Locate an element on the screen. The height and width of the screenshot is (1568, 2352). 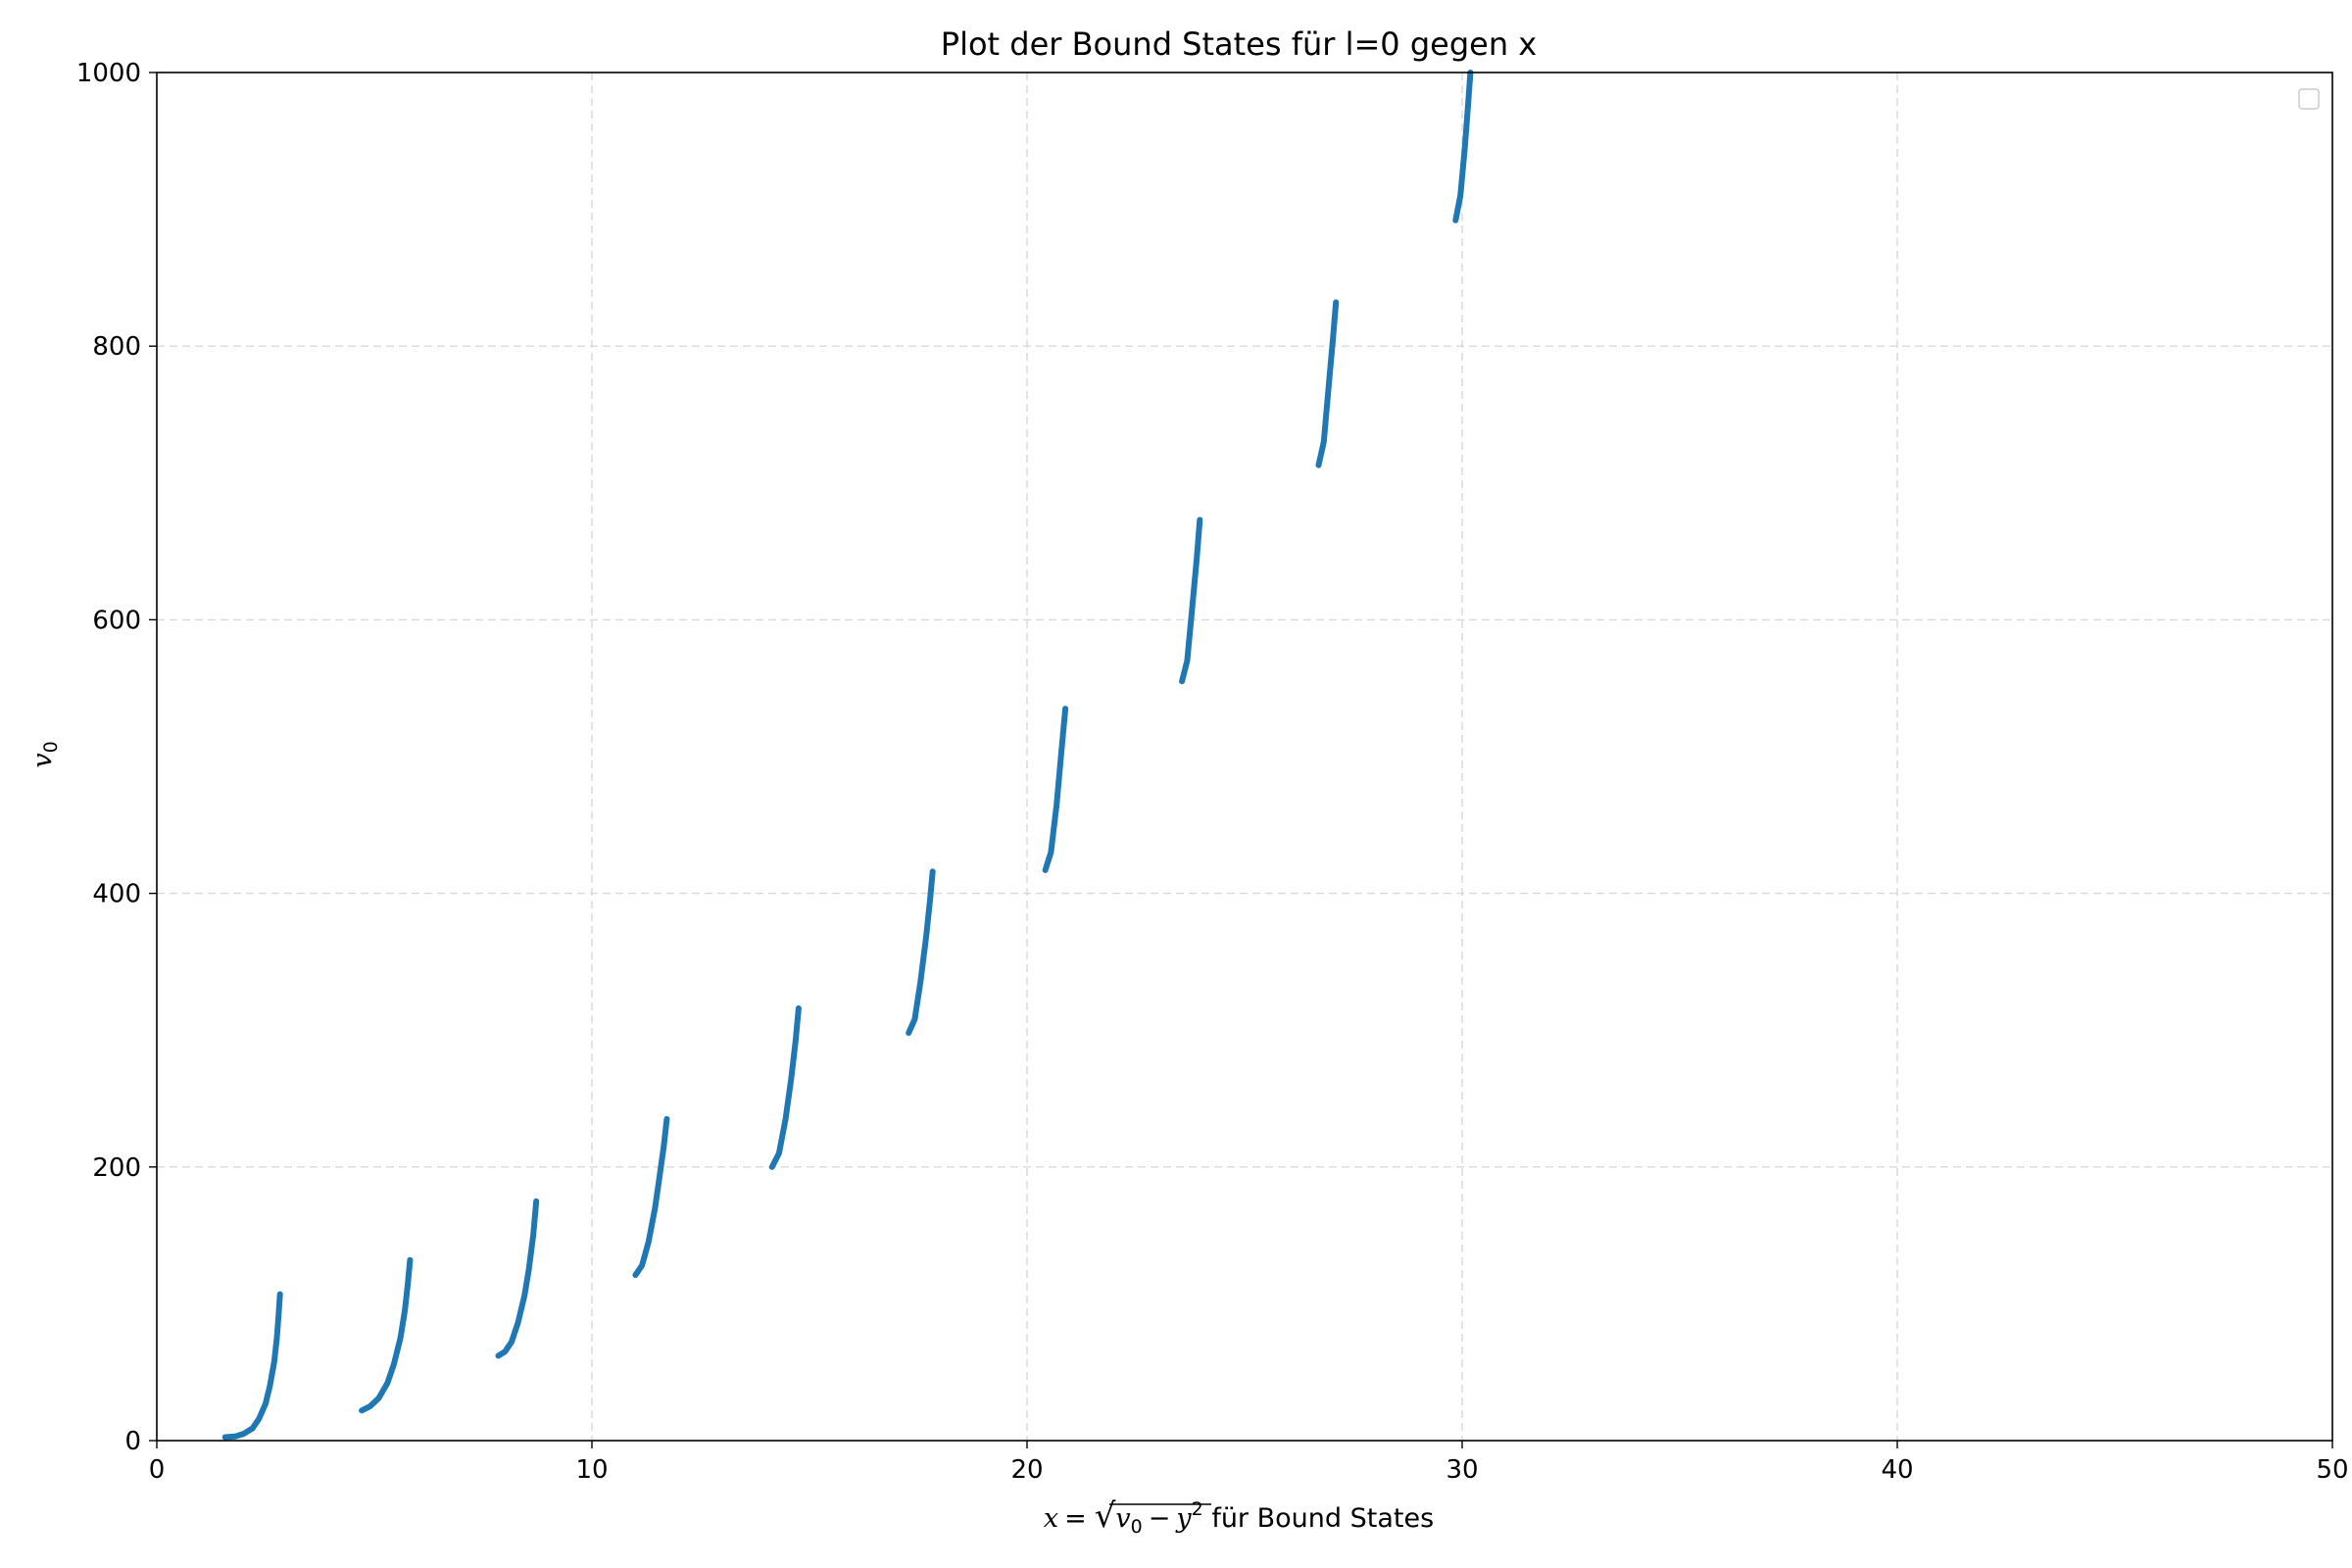
y-tick-label: 600 is located at coordinates (116, 620).